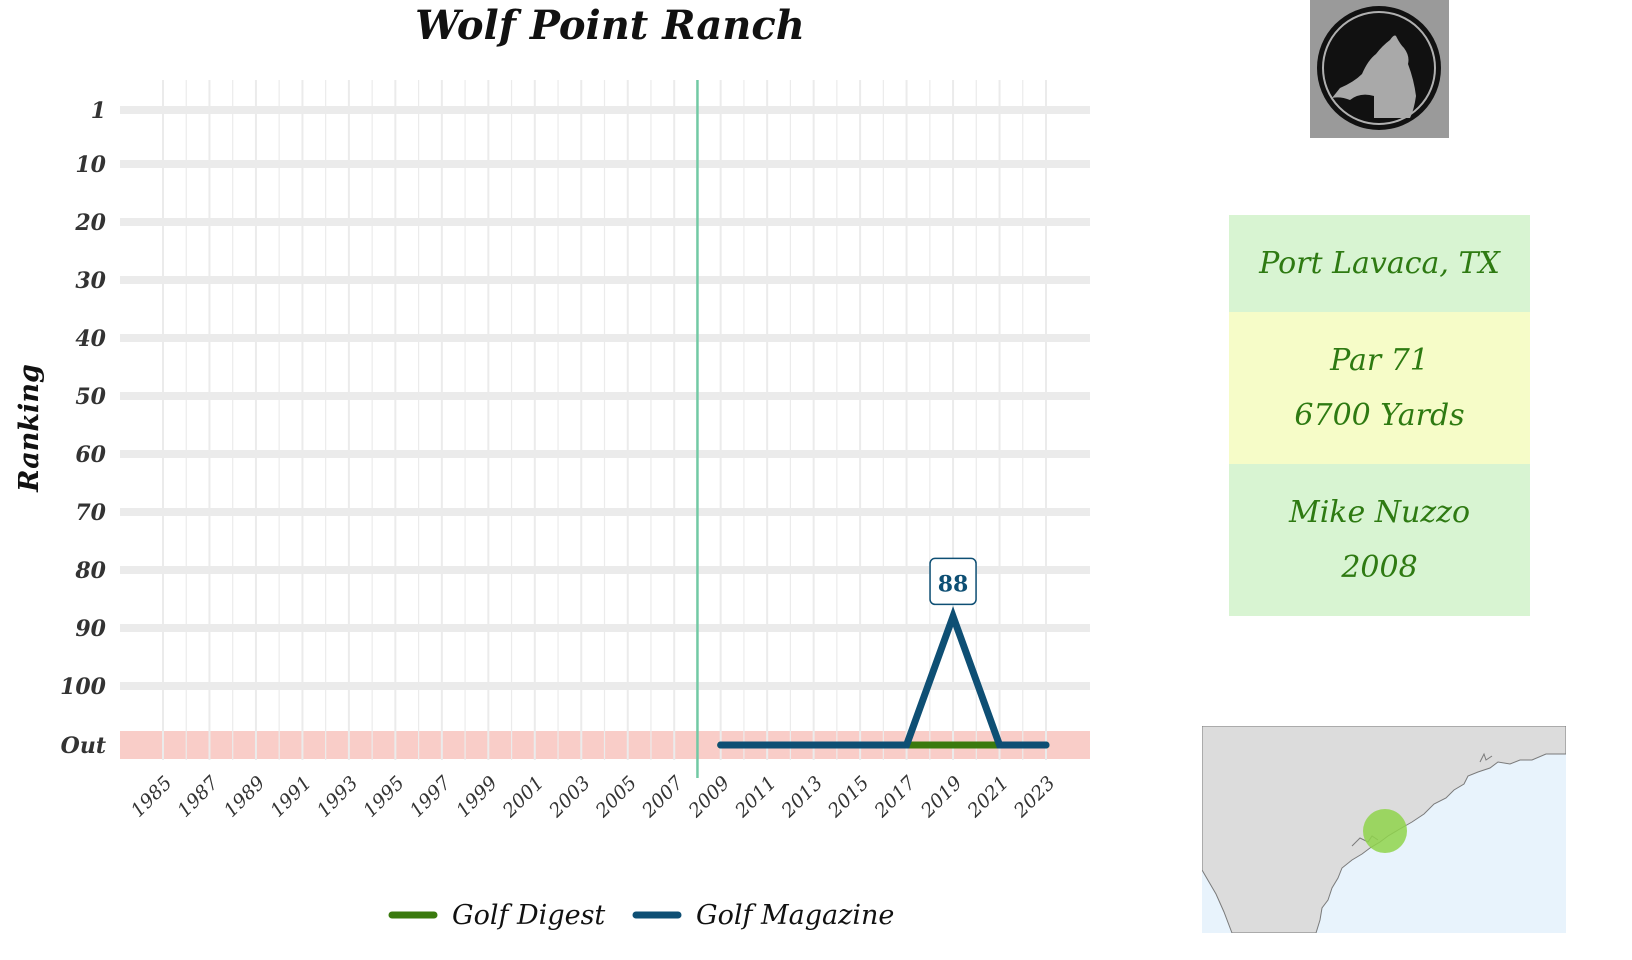 The image size is (1632, 960). I want to click on y-tick-label: 1, so click(98, 111).